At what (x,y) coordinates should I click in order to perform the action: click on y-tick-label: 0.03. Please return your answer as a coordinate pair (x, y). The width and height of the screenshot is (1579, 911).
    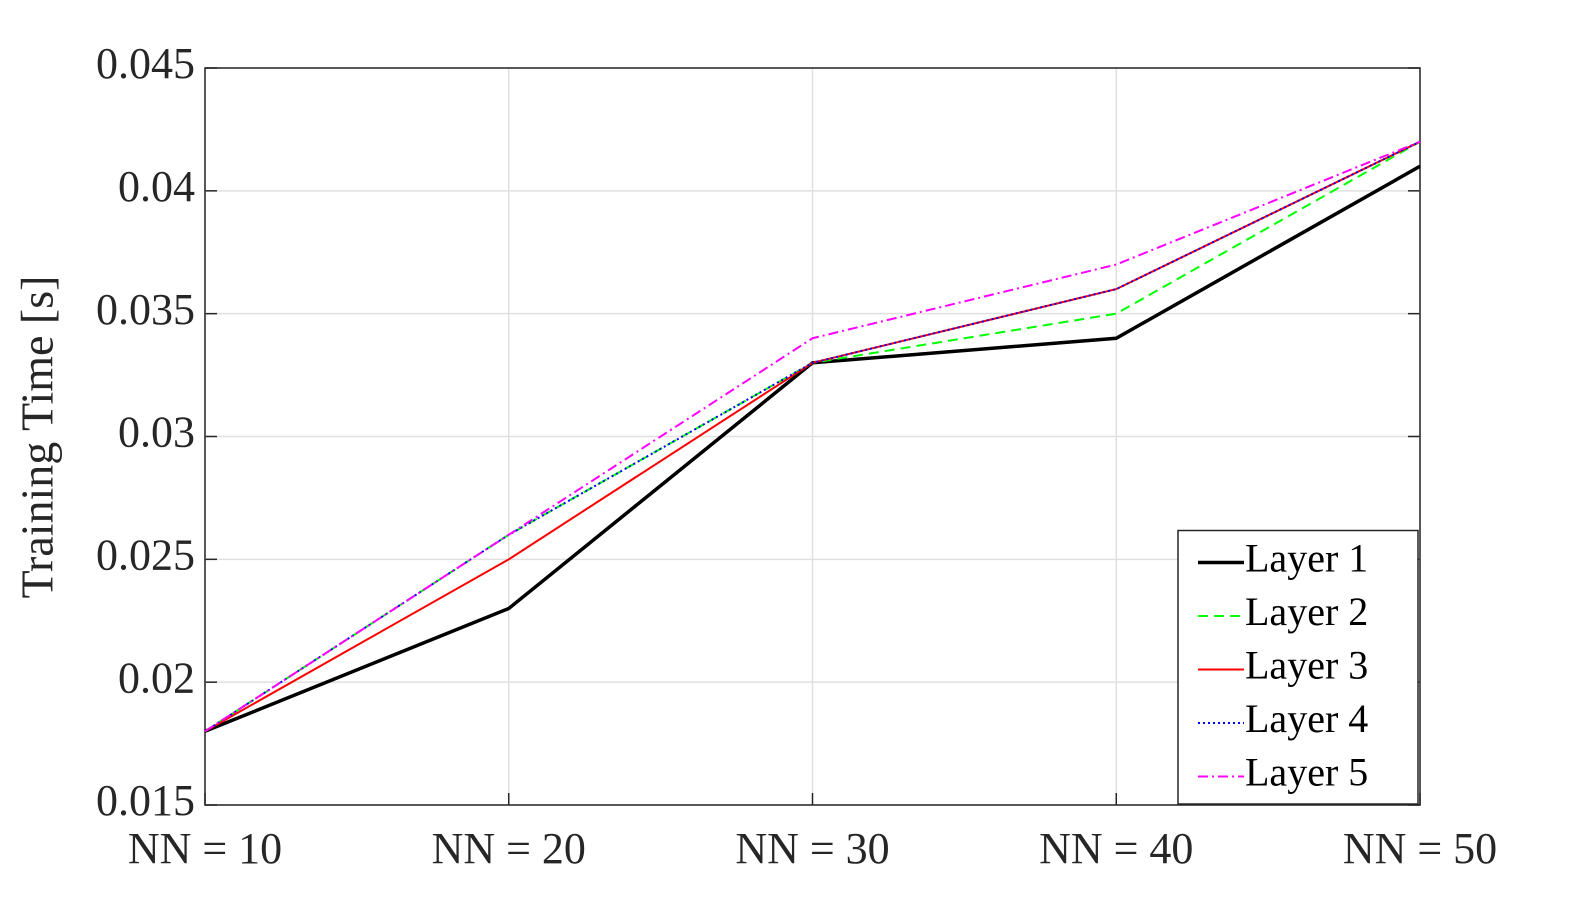
    Looking at the image, I should click on (156, 432).